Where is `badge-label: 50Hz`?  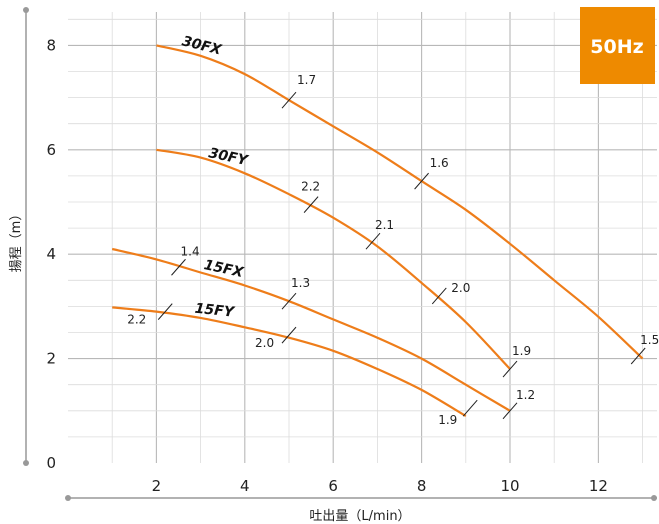
badge-label: 50Hz is located at coordinates (616, 47).